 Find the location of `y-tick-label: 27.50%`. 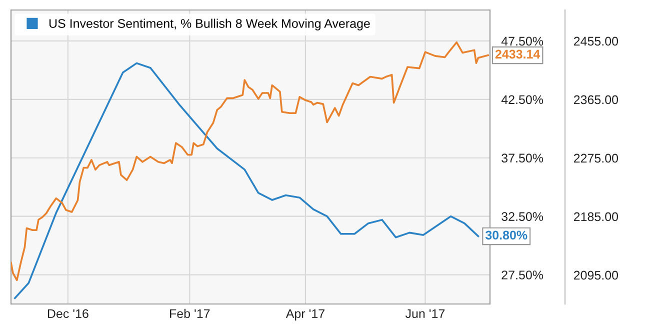

y-tick-label: 27.50% is located at coordinates (523, 275).